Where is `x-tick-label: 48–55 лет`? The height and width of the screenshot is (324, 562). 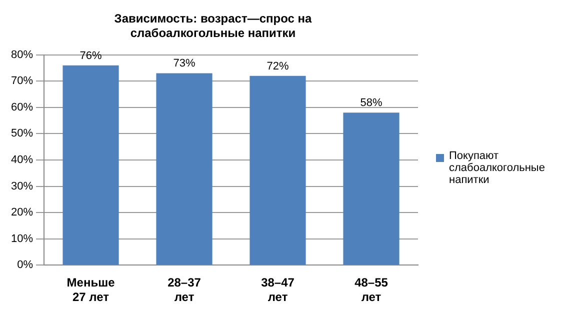
x-tick-label: 48–55 лет is located at coordinates (371, 290).